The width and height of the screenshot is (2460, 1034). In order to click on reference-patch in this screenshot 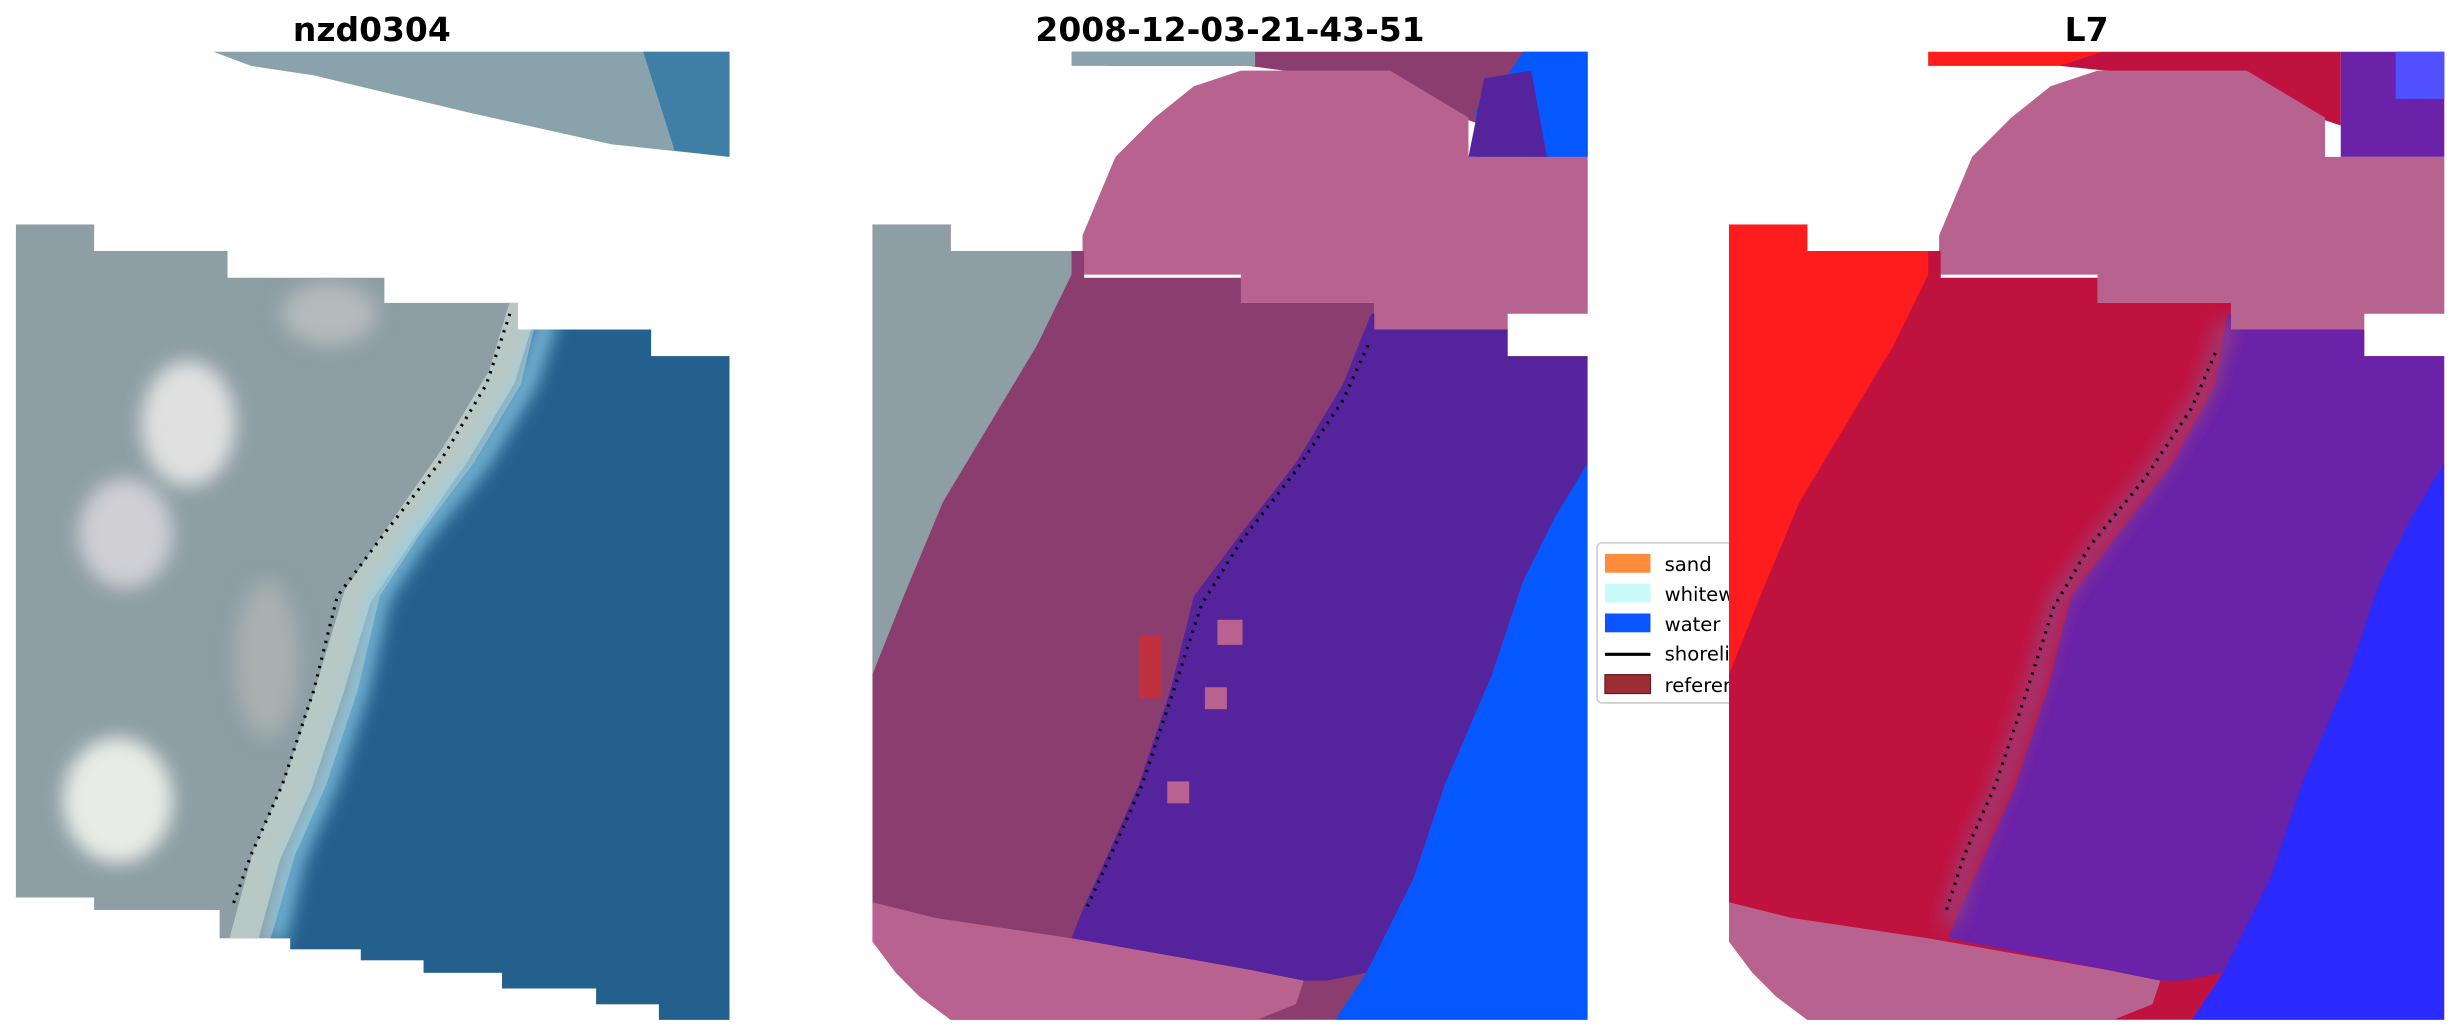, I will do `click(1150, 667)`.